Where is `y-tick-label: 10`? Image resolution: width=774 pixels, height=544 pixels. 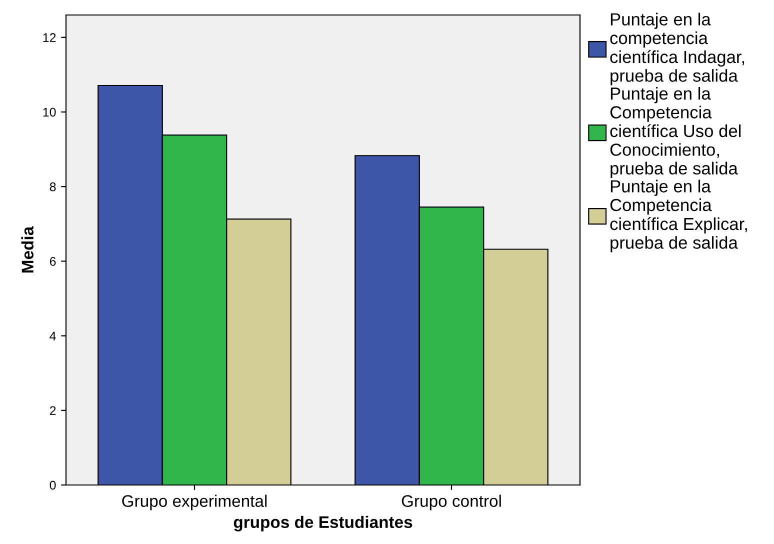
y-tick-label: 10 is located at coordinates (49, 112).